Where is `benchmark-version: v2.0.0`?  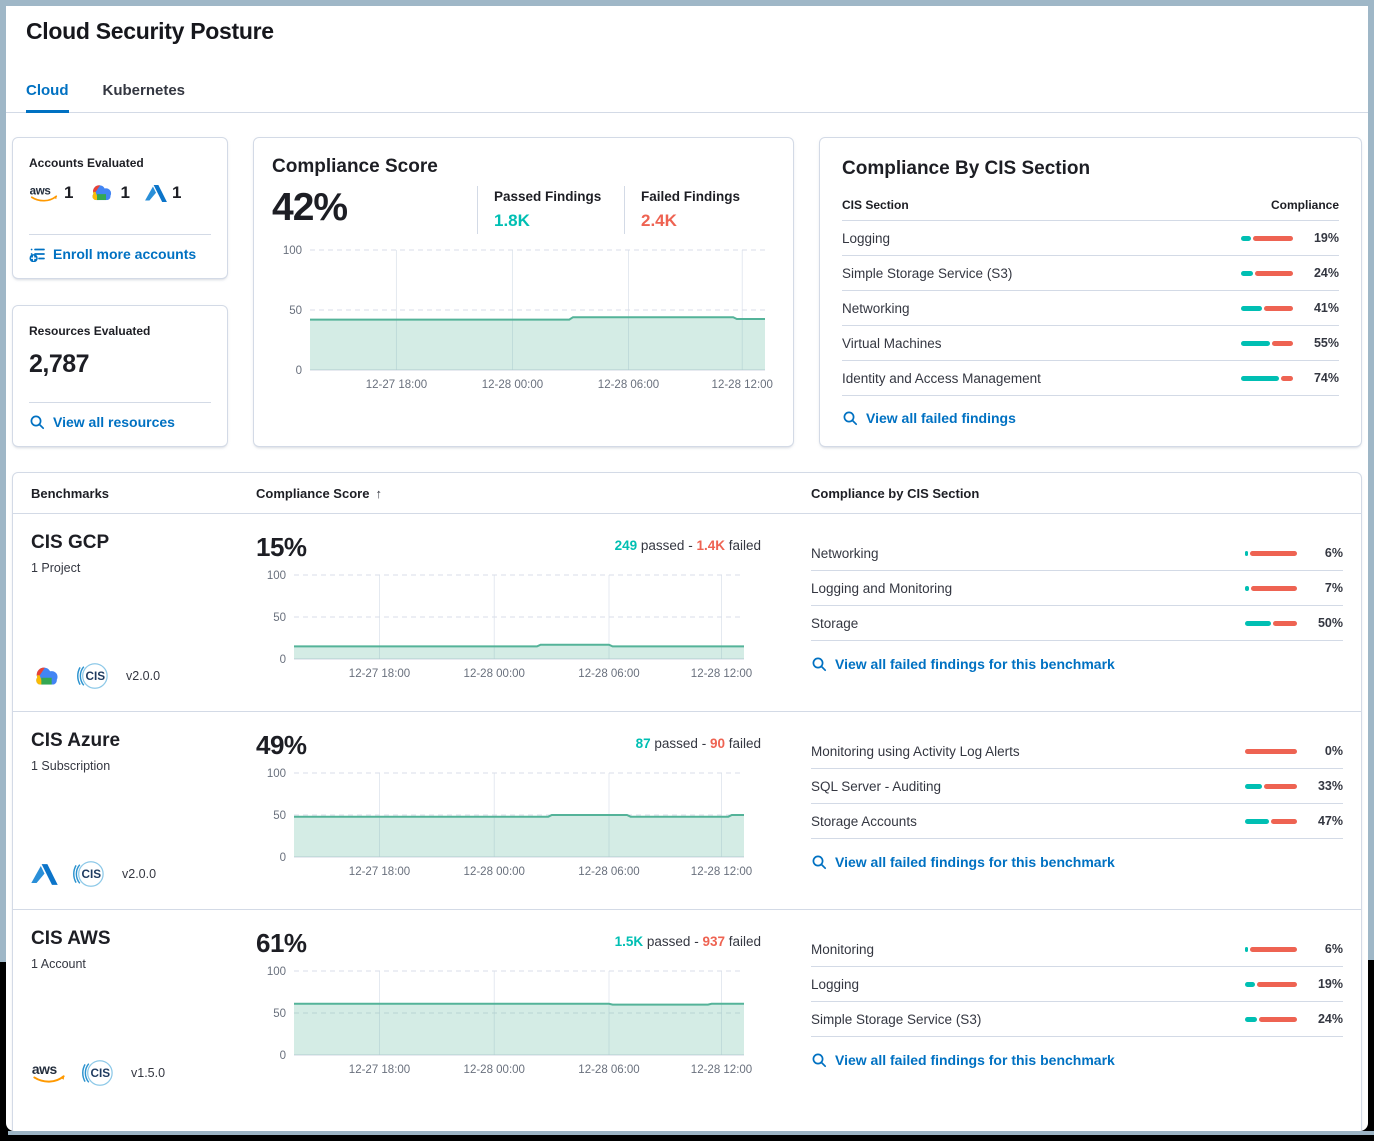
benchmark-version: v2.0.0 is located at coordinates (139, 874).